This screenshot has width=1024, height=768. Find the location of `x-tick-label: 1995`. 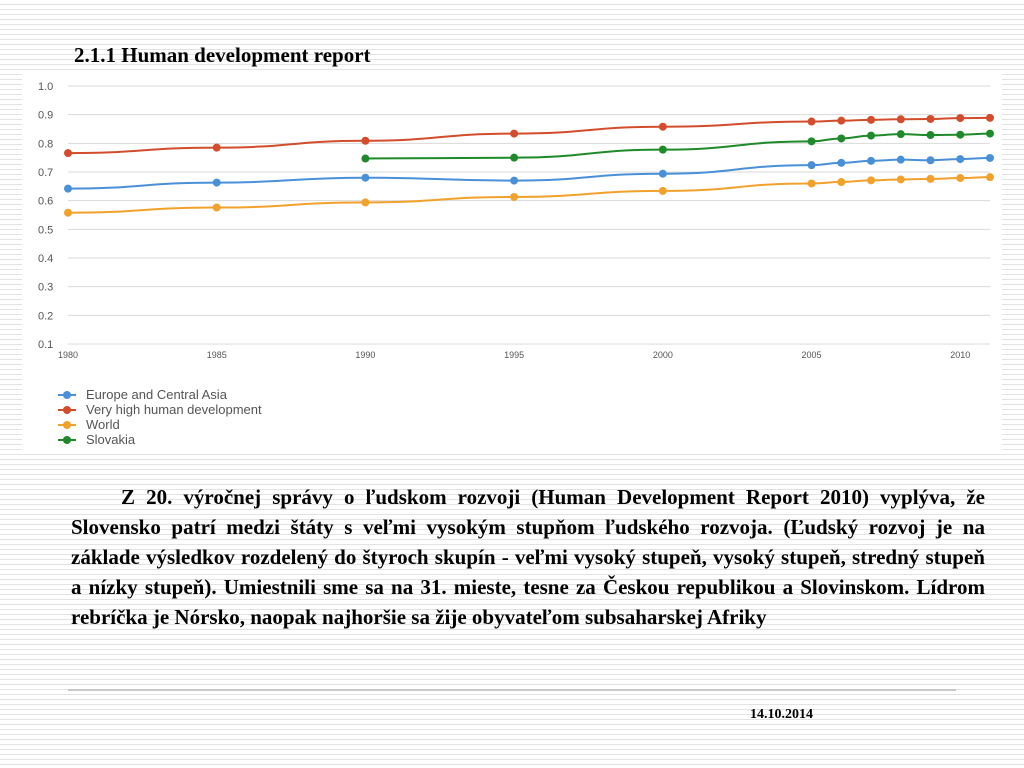

x-tick-label: 1995 is located at coordinates (514, 355).